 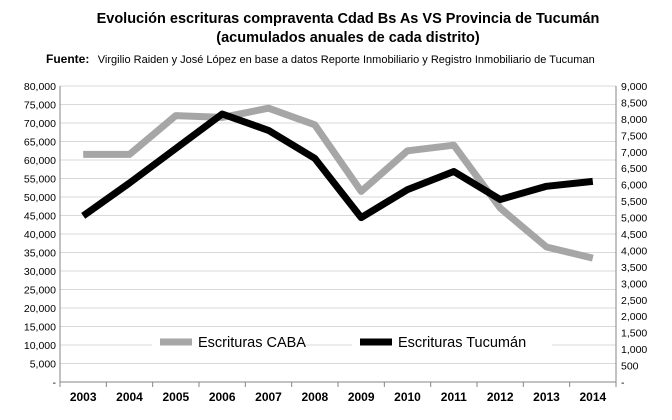 I want to click on x-tick-label: 2005, so click(x=175, y=397).